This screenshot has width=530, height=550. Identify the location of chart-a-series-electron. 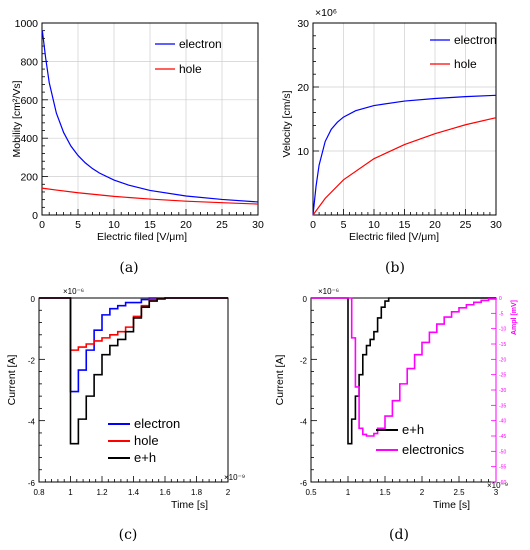
(150, 116).